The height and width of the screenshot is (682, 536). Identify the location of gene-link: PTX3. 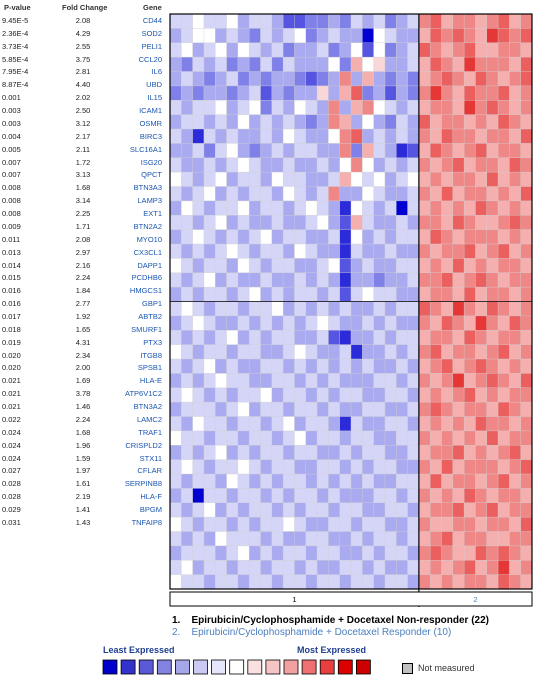
(152, 342).